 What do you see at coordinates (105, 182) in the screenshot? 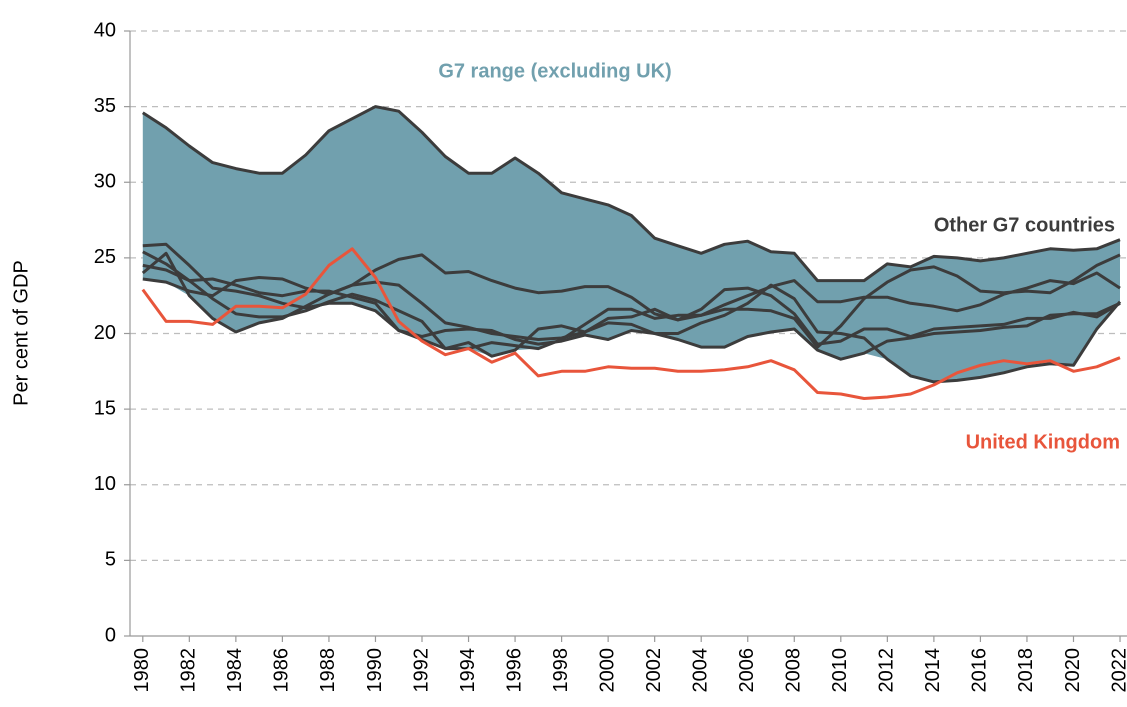
I see `y-tick-label: 30` at bounding box center [105, 182].